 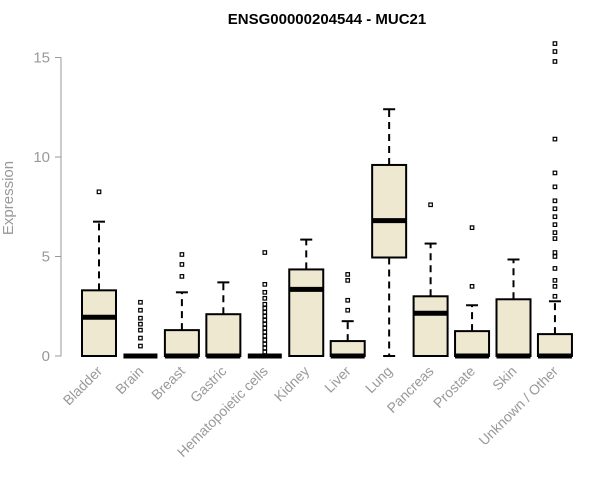 I want to click on category-label-6: Liver, so click(x=337, y=379).